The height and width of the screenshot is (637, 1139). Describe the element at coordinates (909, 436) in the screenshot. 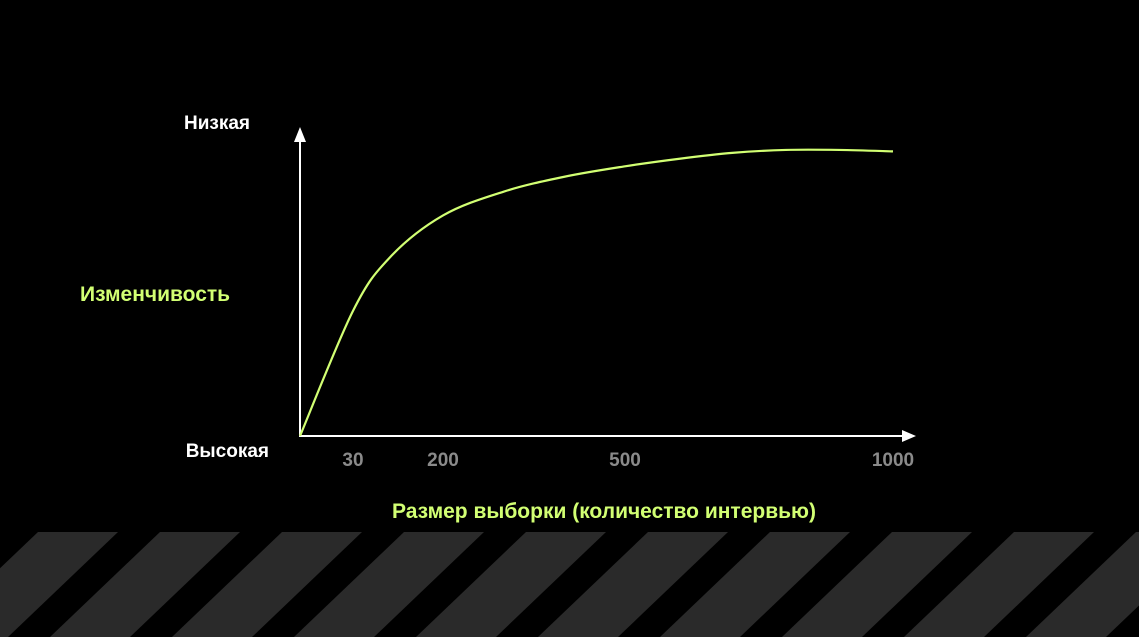

I see `x-axis-arrow-icon` at that location.